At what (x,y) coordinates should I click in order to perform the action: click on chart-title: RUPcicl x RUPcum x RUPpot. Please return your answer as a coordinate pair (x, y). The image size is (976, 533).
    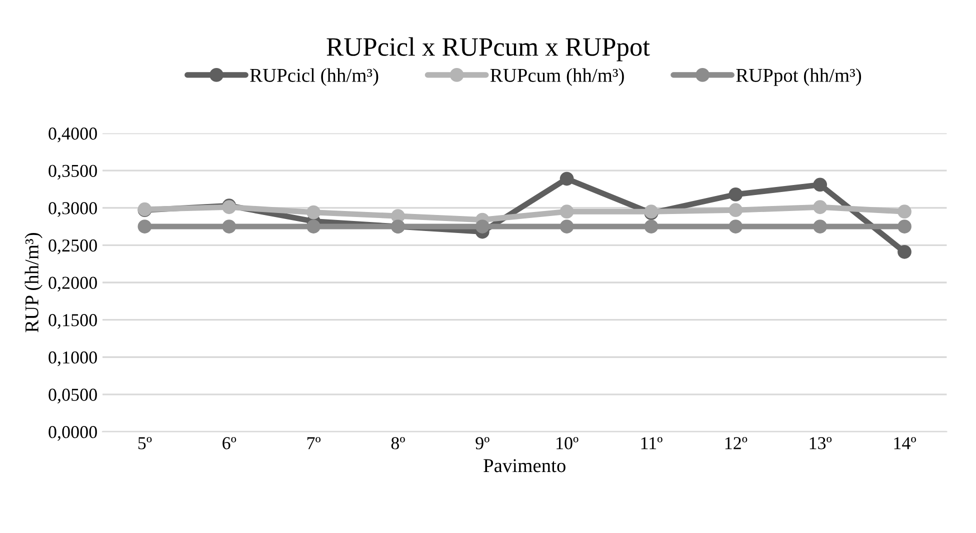
    Looking at the image, I should click on (488, 49).